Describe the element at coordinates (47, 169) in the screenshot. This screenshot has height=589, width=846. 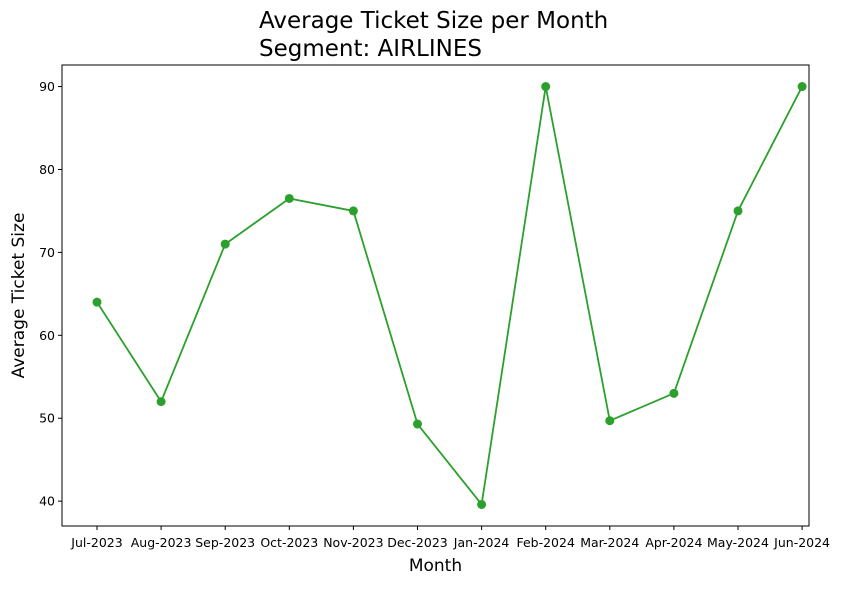
I see `y-tick-label: 80` at that location.